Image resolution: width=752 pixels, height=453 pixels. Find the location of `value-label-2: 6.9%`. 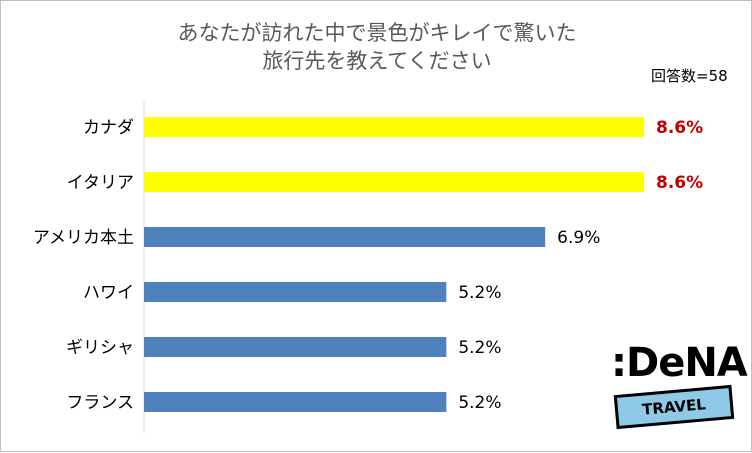

value-label-2: 6.9% is located at coordinates (578, 238).